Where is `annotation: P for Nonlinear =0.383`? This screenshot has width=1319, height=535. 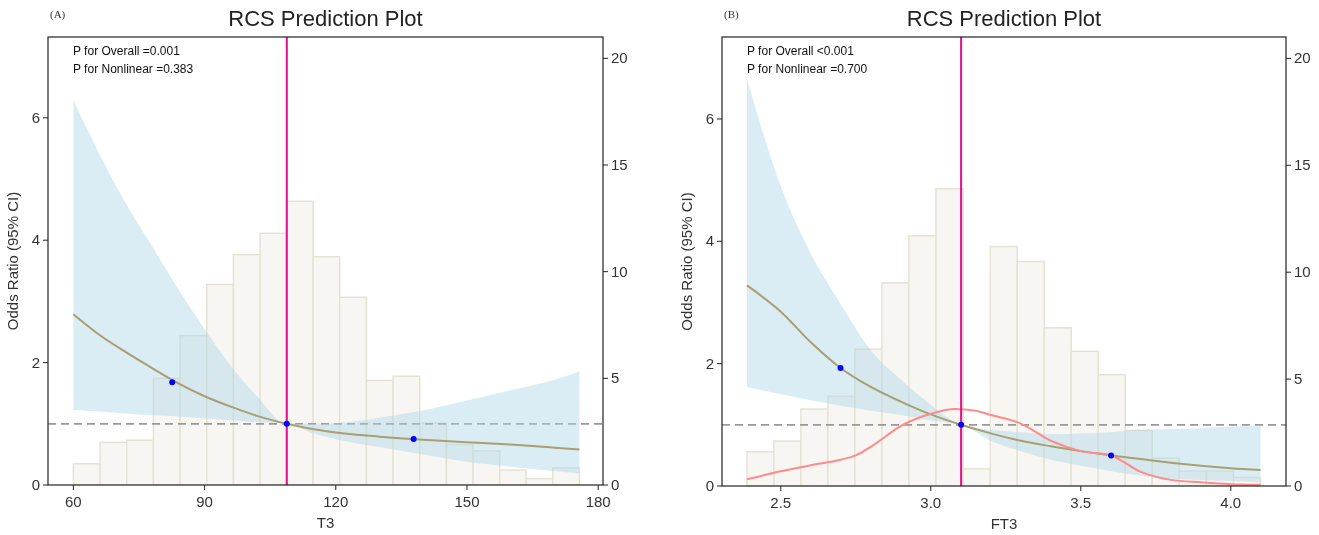
annotation: P for Nonlinear =0.383 is located at coordinates (133, 69).